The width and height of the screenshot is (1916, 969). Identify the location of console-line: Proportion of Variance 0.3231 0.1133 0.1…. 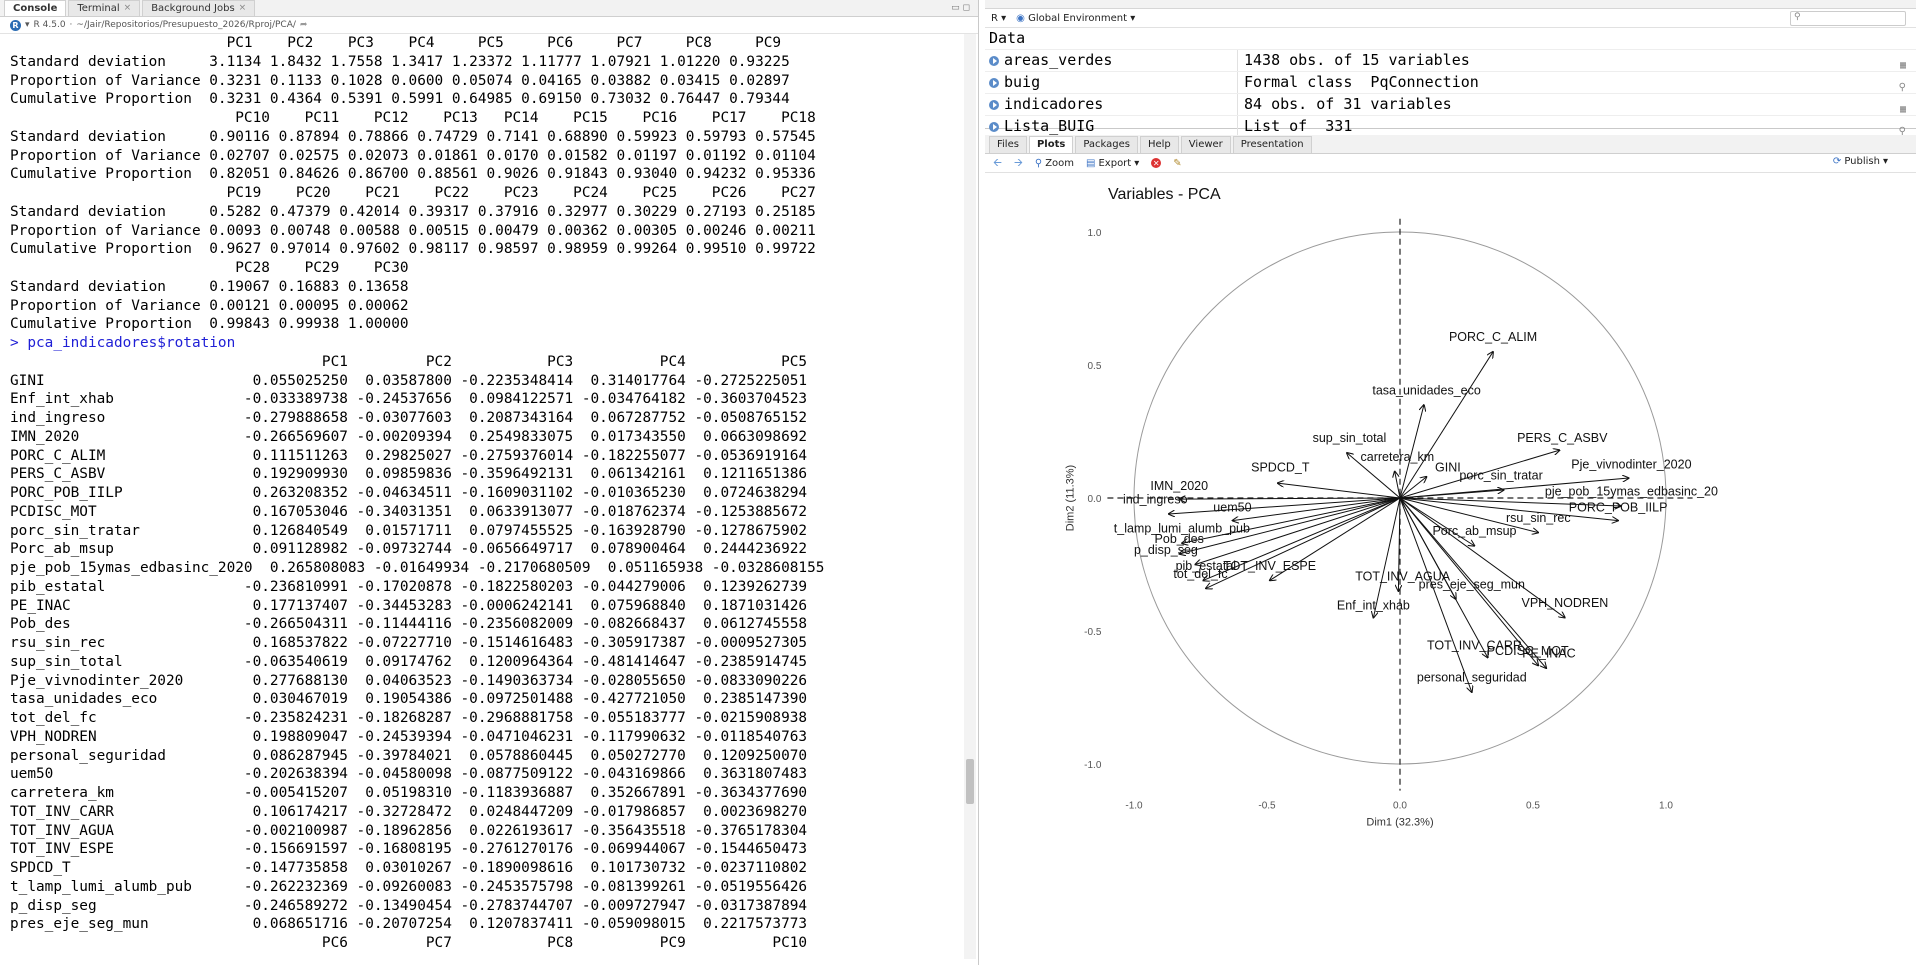
(400, 80).